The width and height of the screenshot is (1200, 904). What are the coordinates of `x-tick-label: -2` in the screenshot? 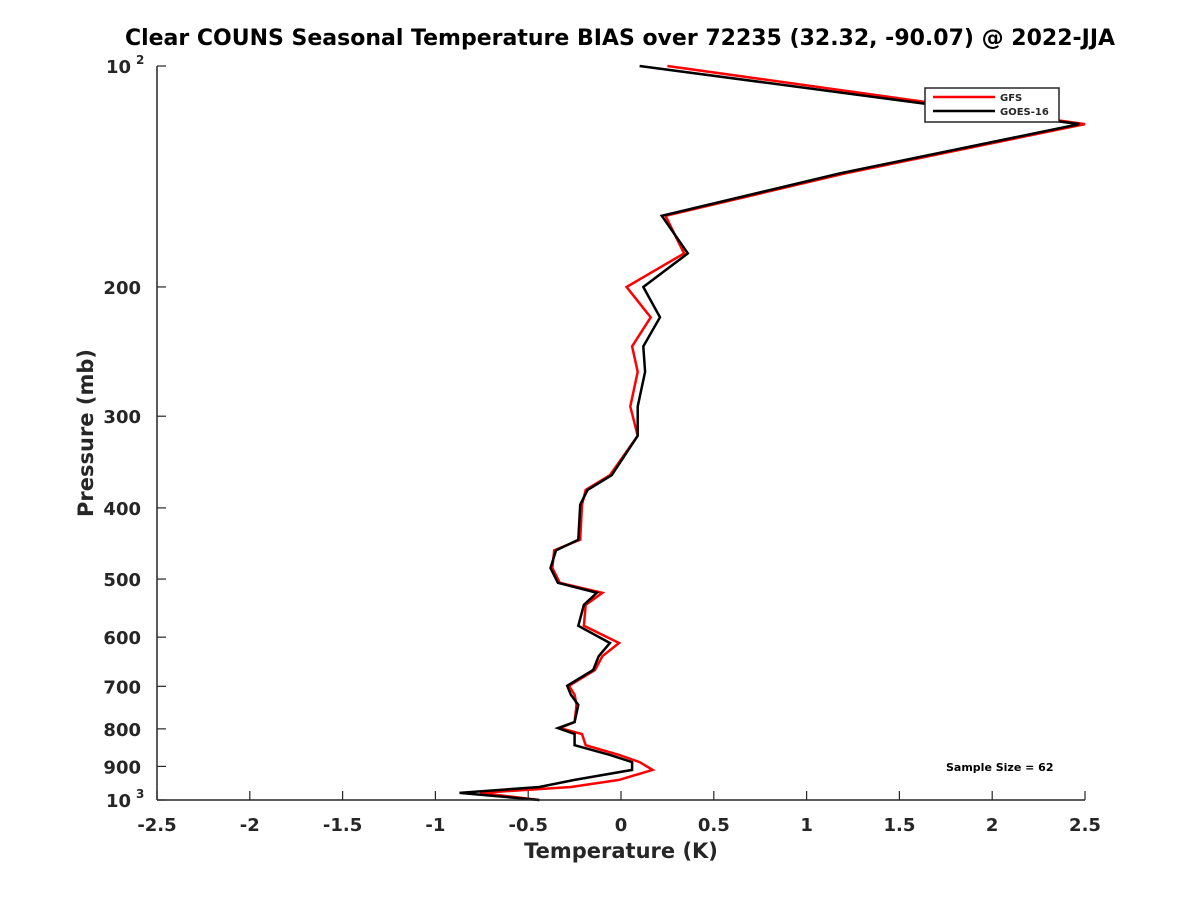 It's located at (250, 825).